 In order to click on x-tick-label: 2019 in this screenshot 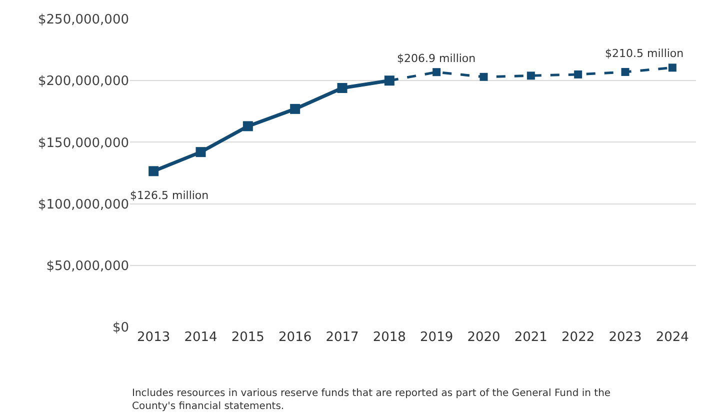, I will do `click(437, 337)`.